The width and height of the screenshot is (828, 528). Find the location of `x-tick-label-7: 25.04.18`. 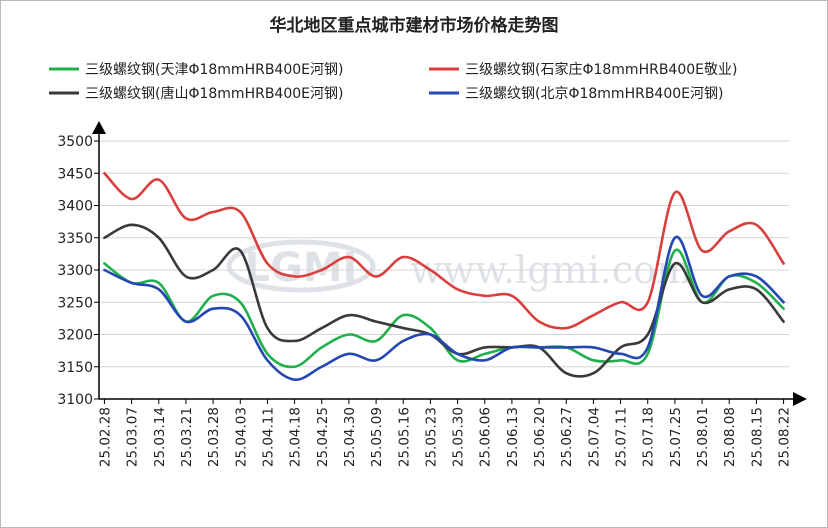

x-tick-label-7: 25.04.18 is located at coordinates (296, 437).